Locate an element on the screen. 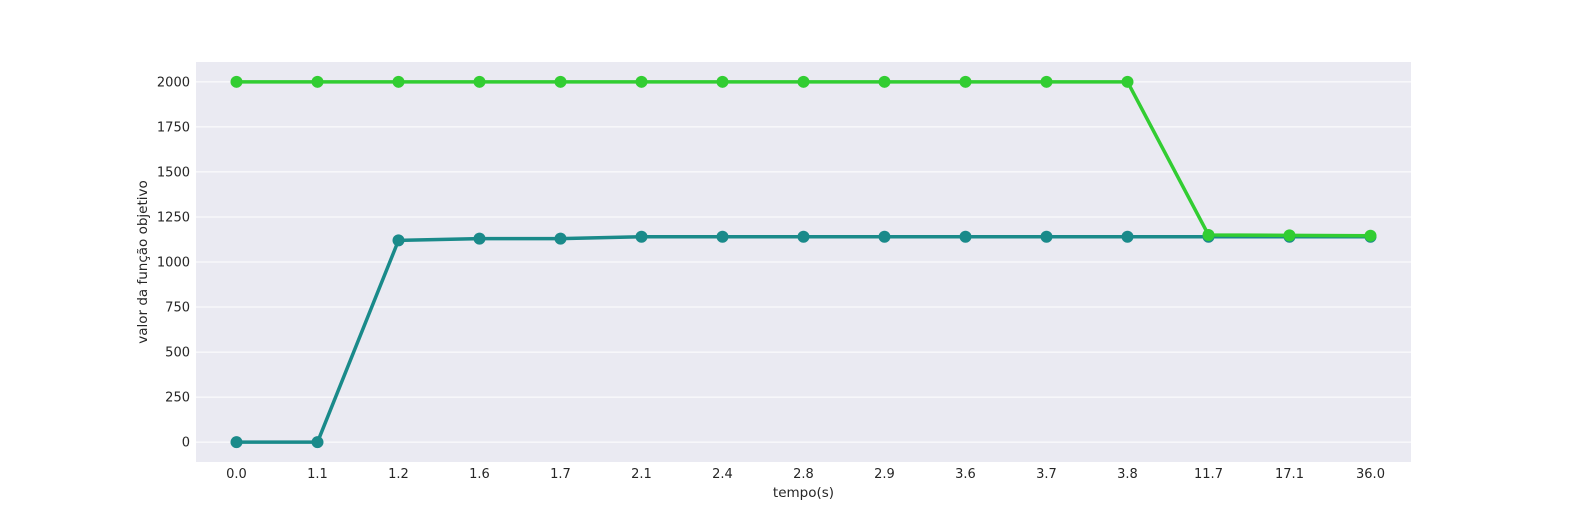 This screenshot has height=521, width=1575. x-tick-label: 2.1 is located at coordinates (641, 474).